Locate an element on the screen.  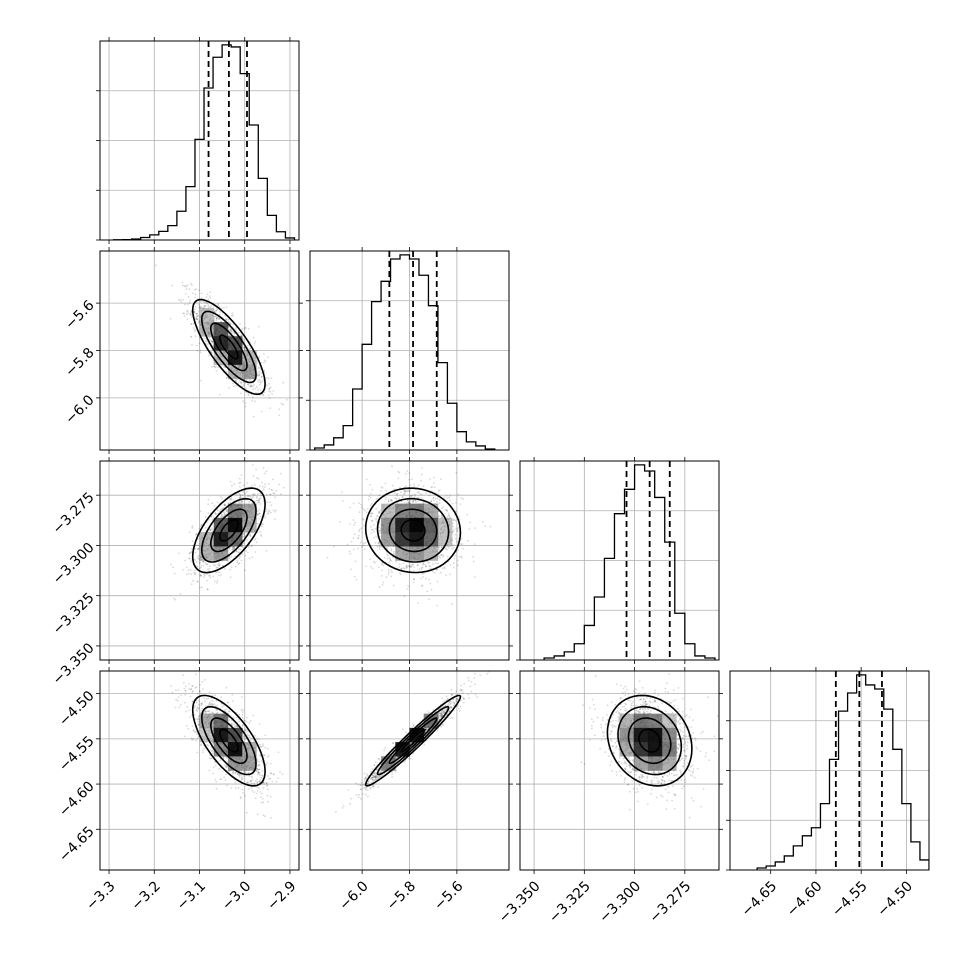
pair-3-2-panel: −3.350 −3.325 −3.300 −3.275 is located at coordinates (609, 796).